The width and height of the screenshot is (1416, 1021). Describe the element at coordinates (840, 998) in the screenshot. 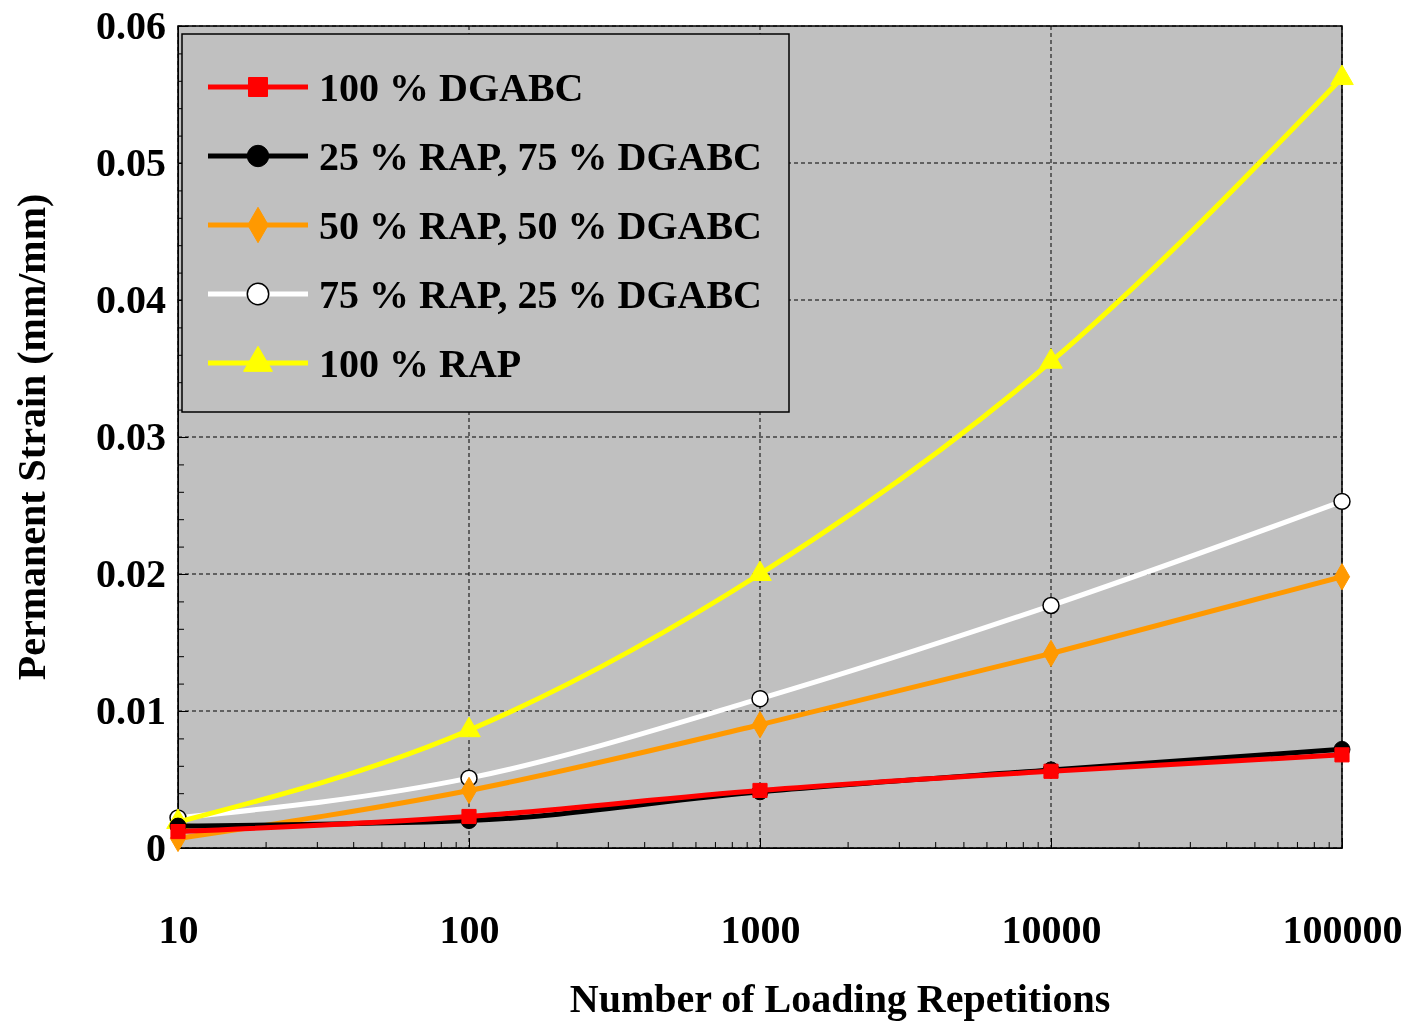

I see `x-axis-title: Number of Loading Repetitions` at that location.